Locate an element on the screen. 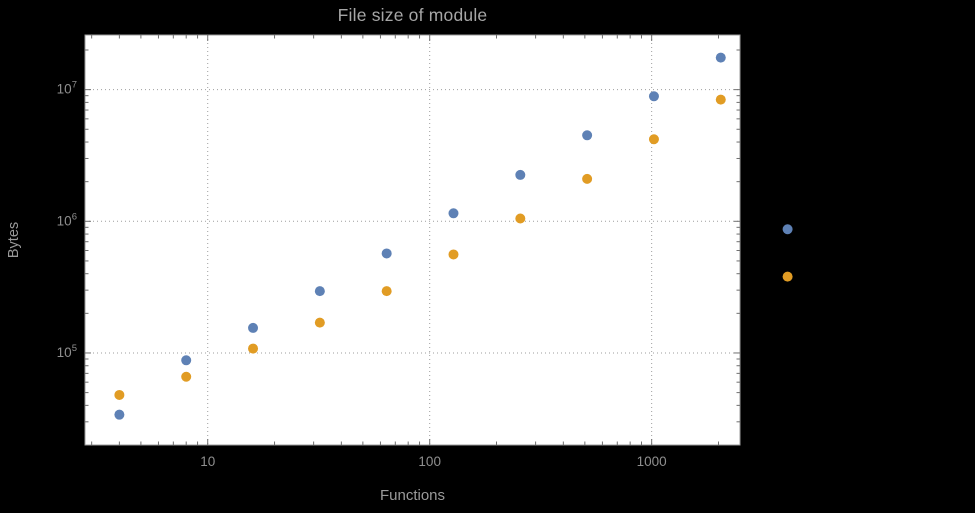  chart-title: File size of module is located at coordinates (412, 15).